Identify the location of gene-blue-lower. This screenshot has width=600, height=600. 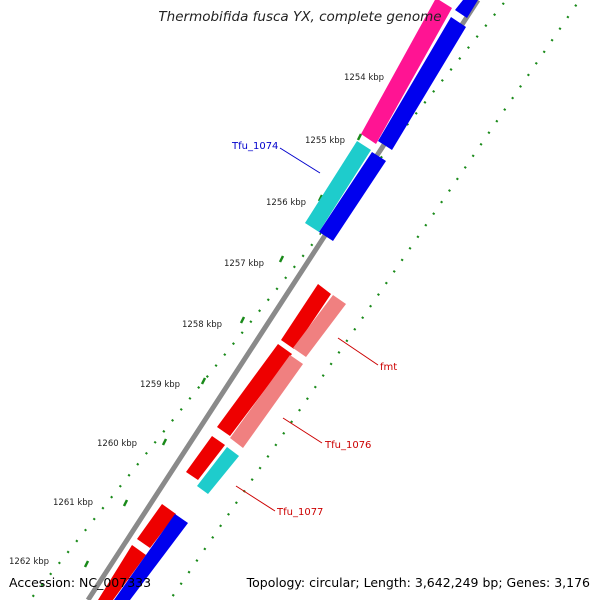
(151, 557).